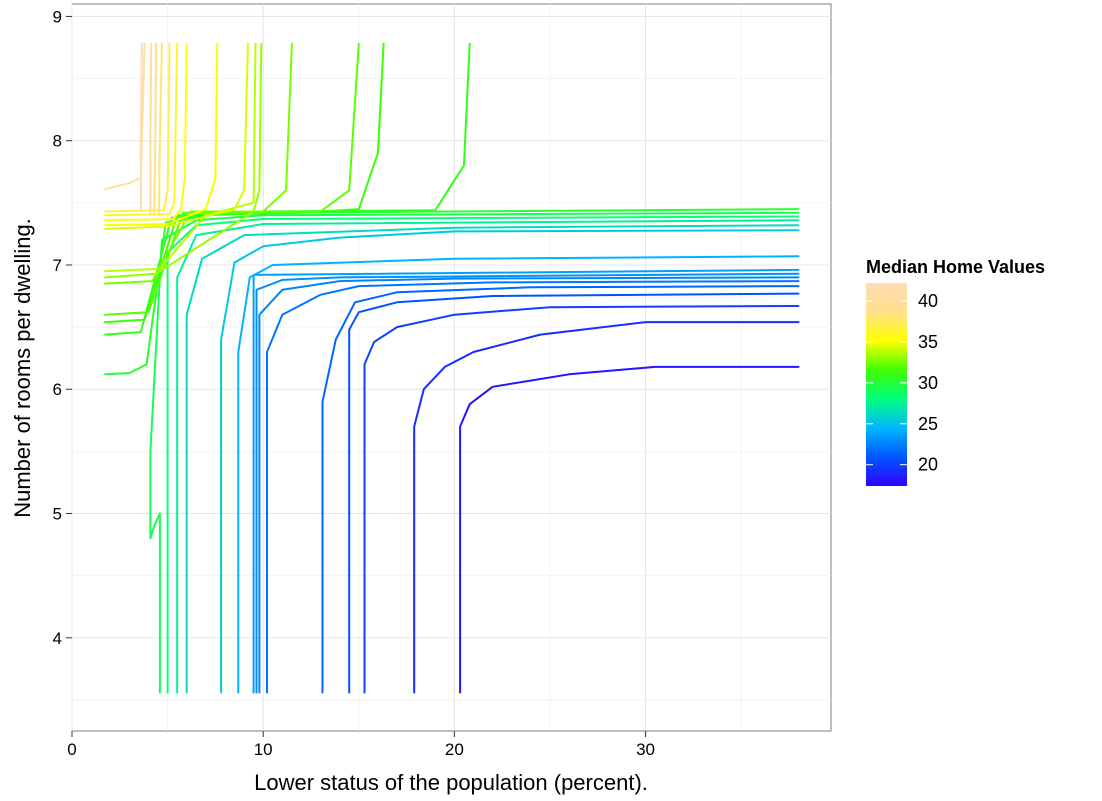 The height and width of the screenshot is (801, 1102). I want to click on legend-title: Median Home Values, so click(955, 267).